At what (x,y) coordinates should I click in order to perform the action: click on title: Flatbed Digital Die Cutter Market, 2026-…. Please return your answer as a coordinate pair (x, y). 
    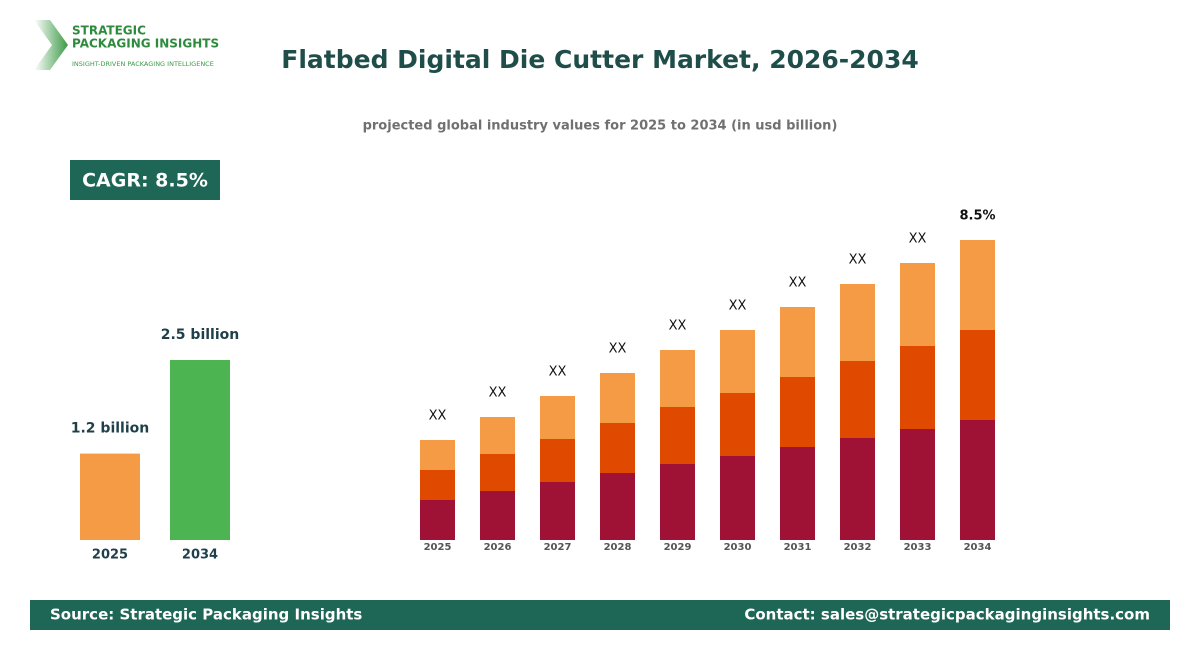
    Looking at the image, I should click on (600, 59).